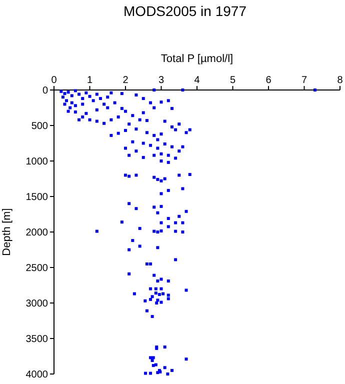 Image resolution: width=345 pixels, height=384 pixels. What do you see at coordinates (39, 126) in the screenshot?
I see `y-tick-label: 500` at bounding box center [39, 126].